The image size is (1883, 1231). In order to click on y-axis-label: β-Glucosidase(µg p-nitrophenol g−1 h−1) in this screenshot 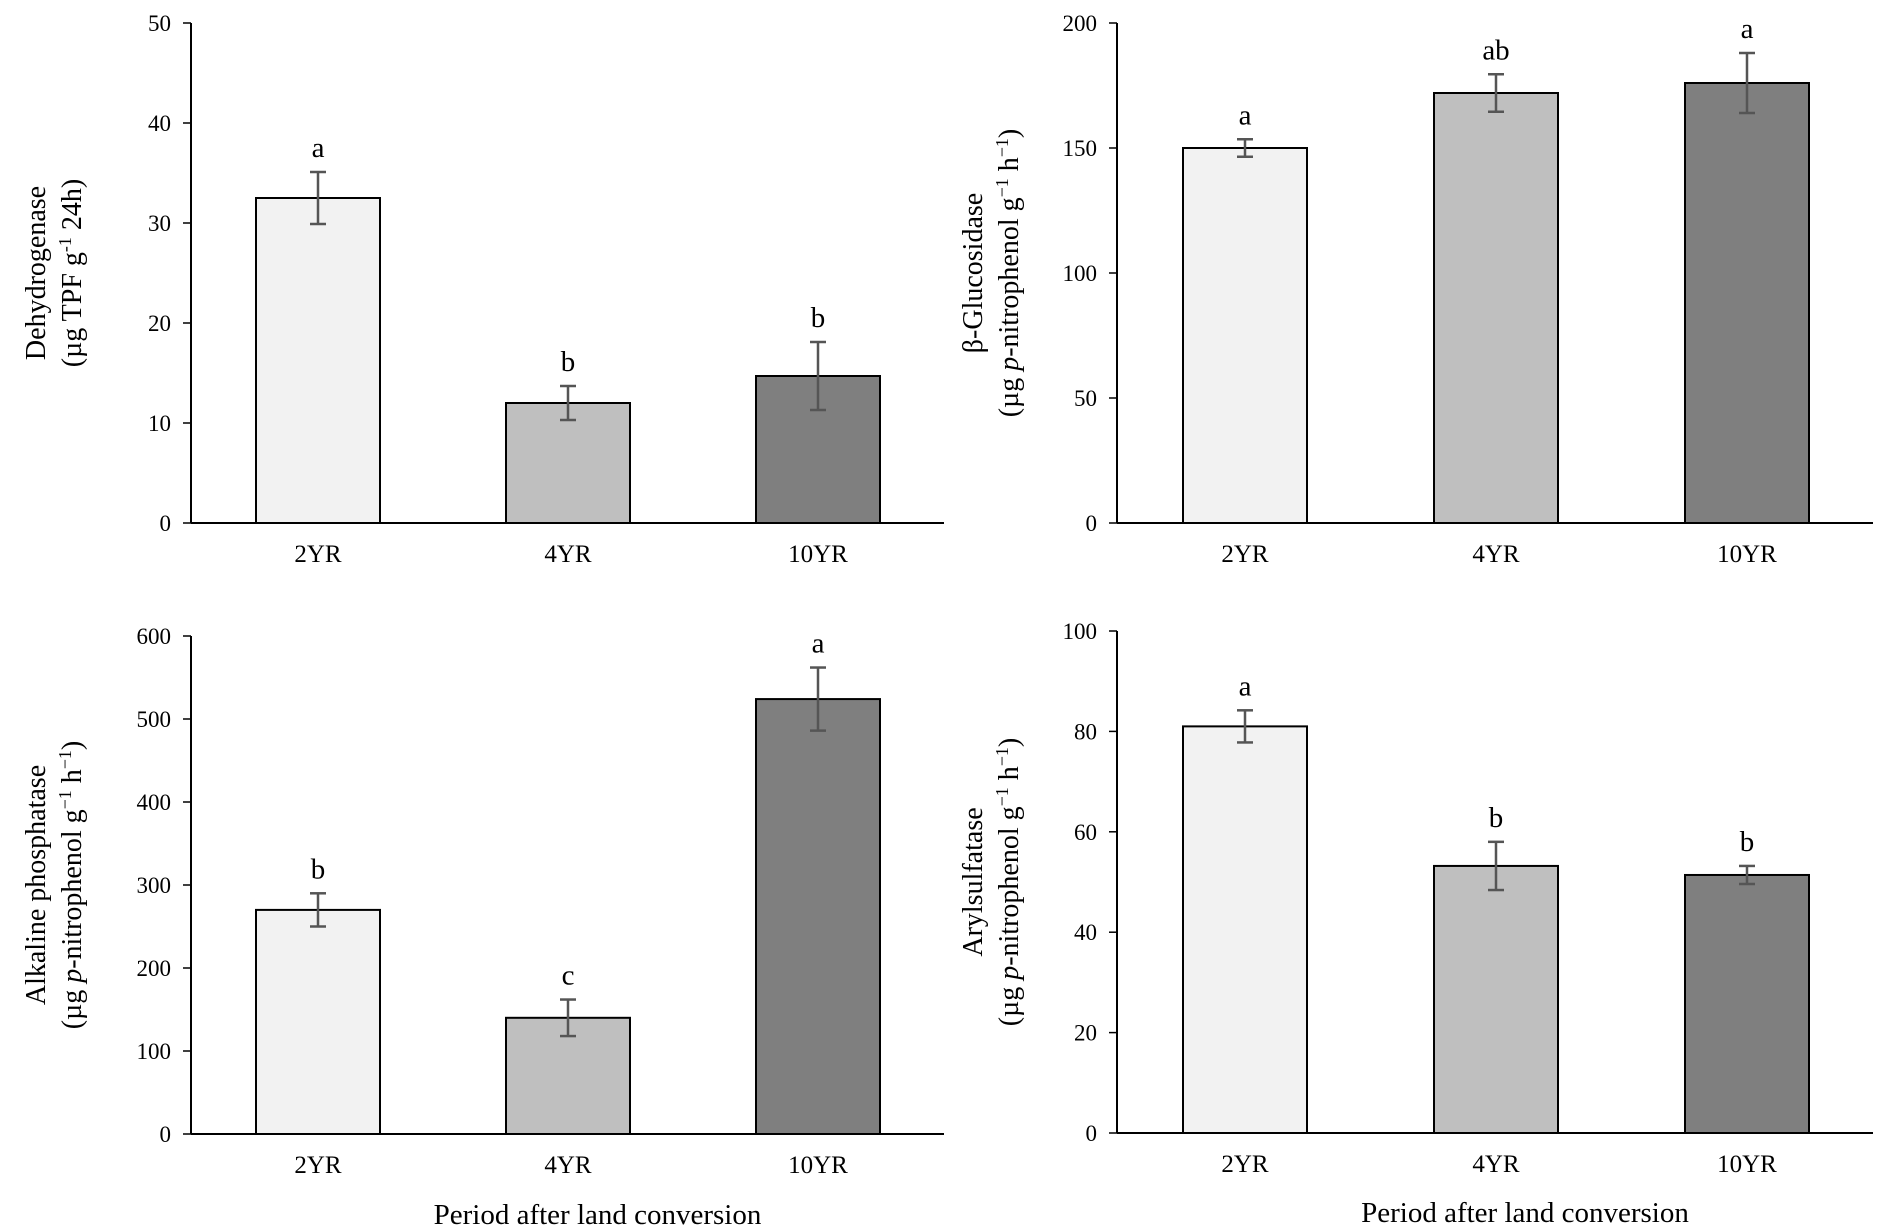, I will do `click(991, 273)`.